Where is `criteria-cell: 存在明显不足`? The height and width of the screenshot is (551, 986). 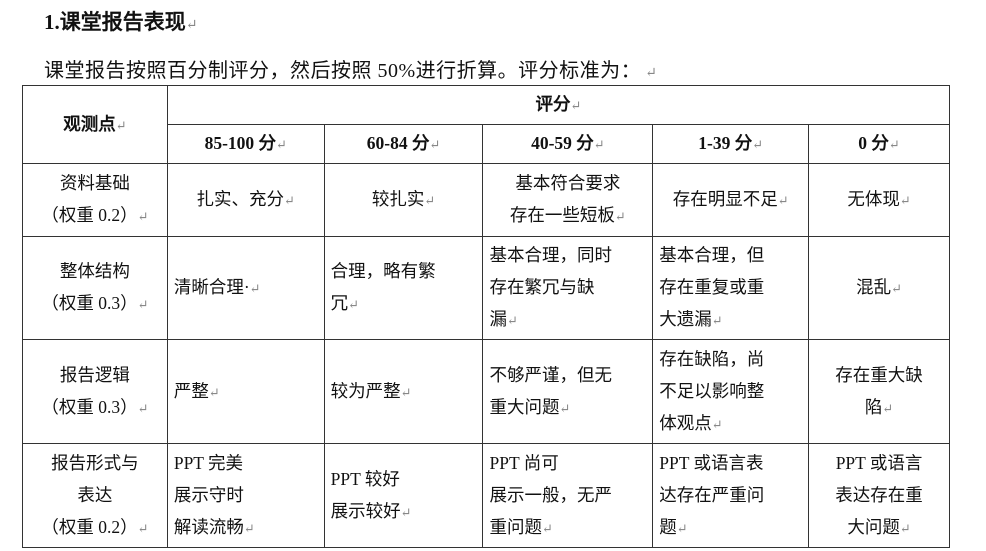
criteria-cell: 存在明显不足 is located at coordinates (731, 200).